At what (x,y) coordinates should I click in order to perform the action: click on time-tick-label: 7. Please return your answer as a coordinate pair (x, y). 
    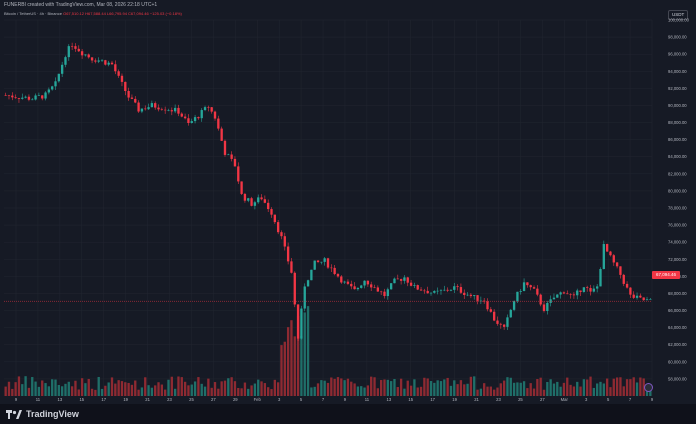
    Looking at the image, I should click on (323, 399).